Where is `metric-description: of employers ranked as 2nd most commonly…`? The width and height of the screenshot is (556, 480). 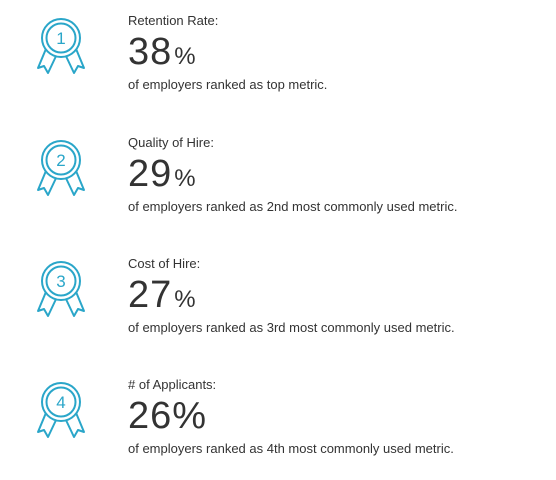
metric-description: of employers ranked as 2nd most commonly… is located at coordinates (293, 206).